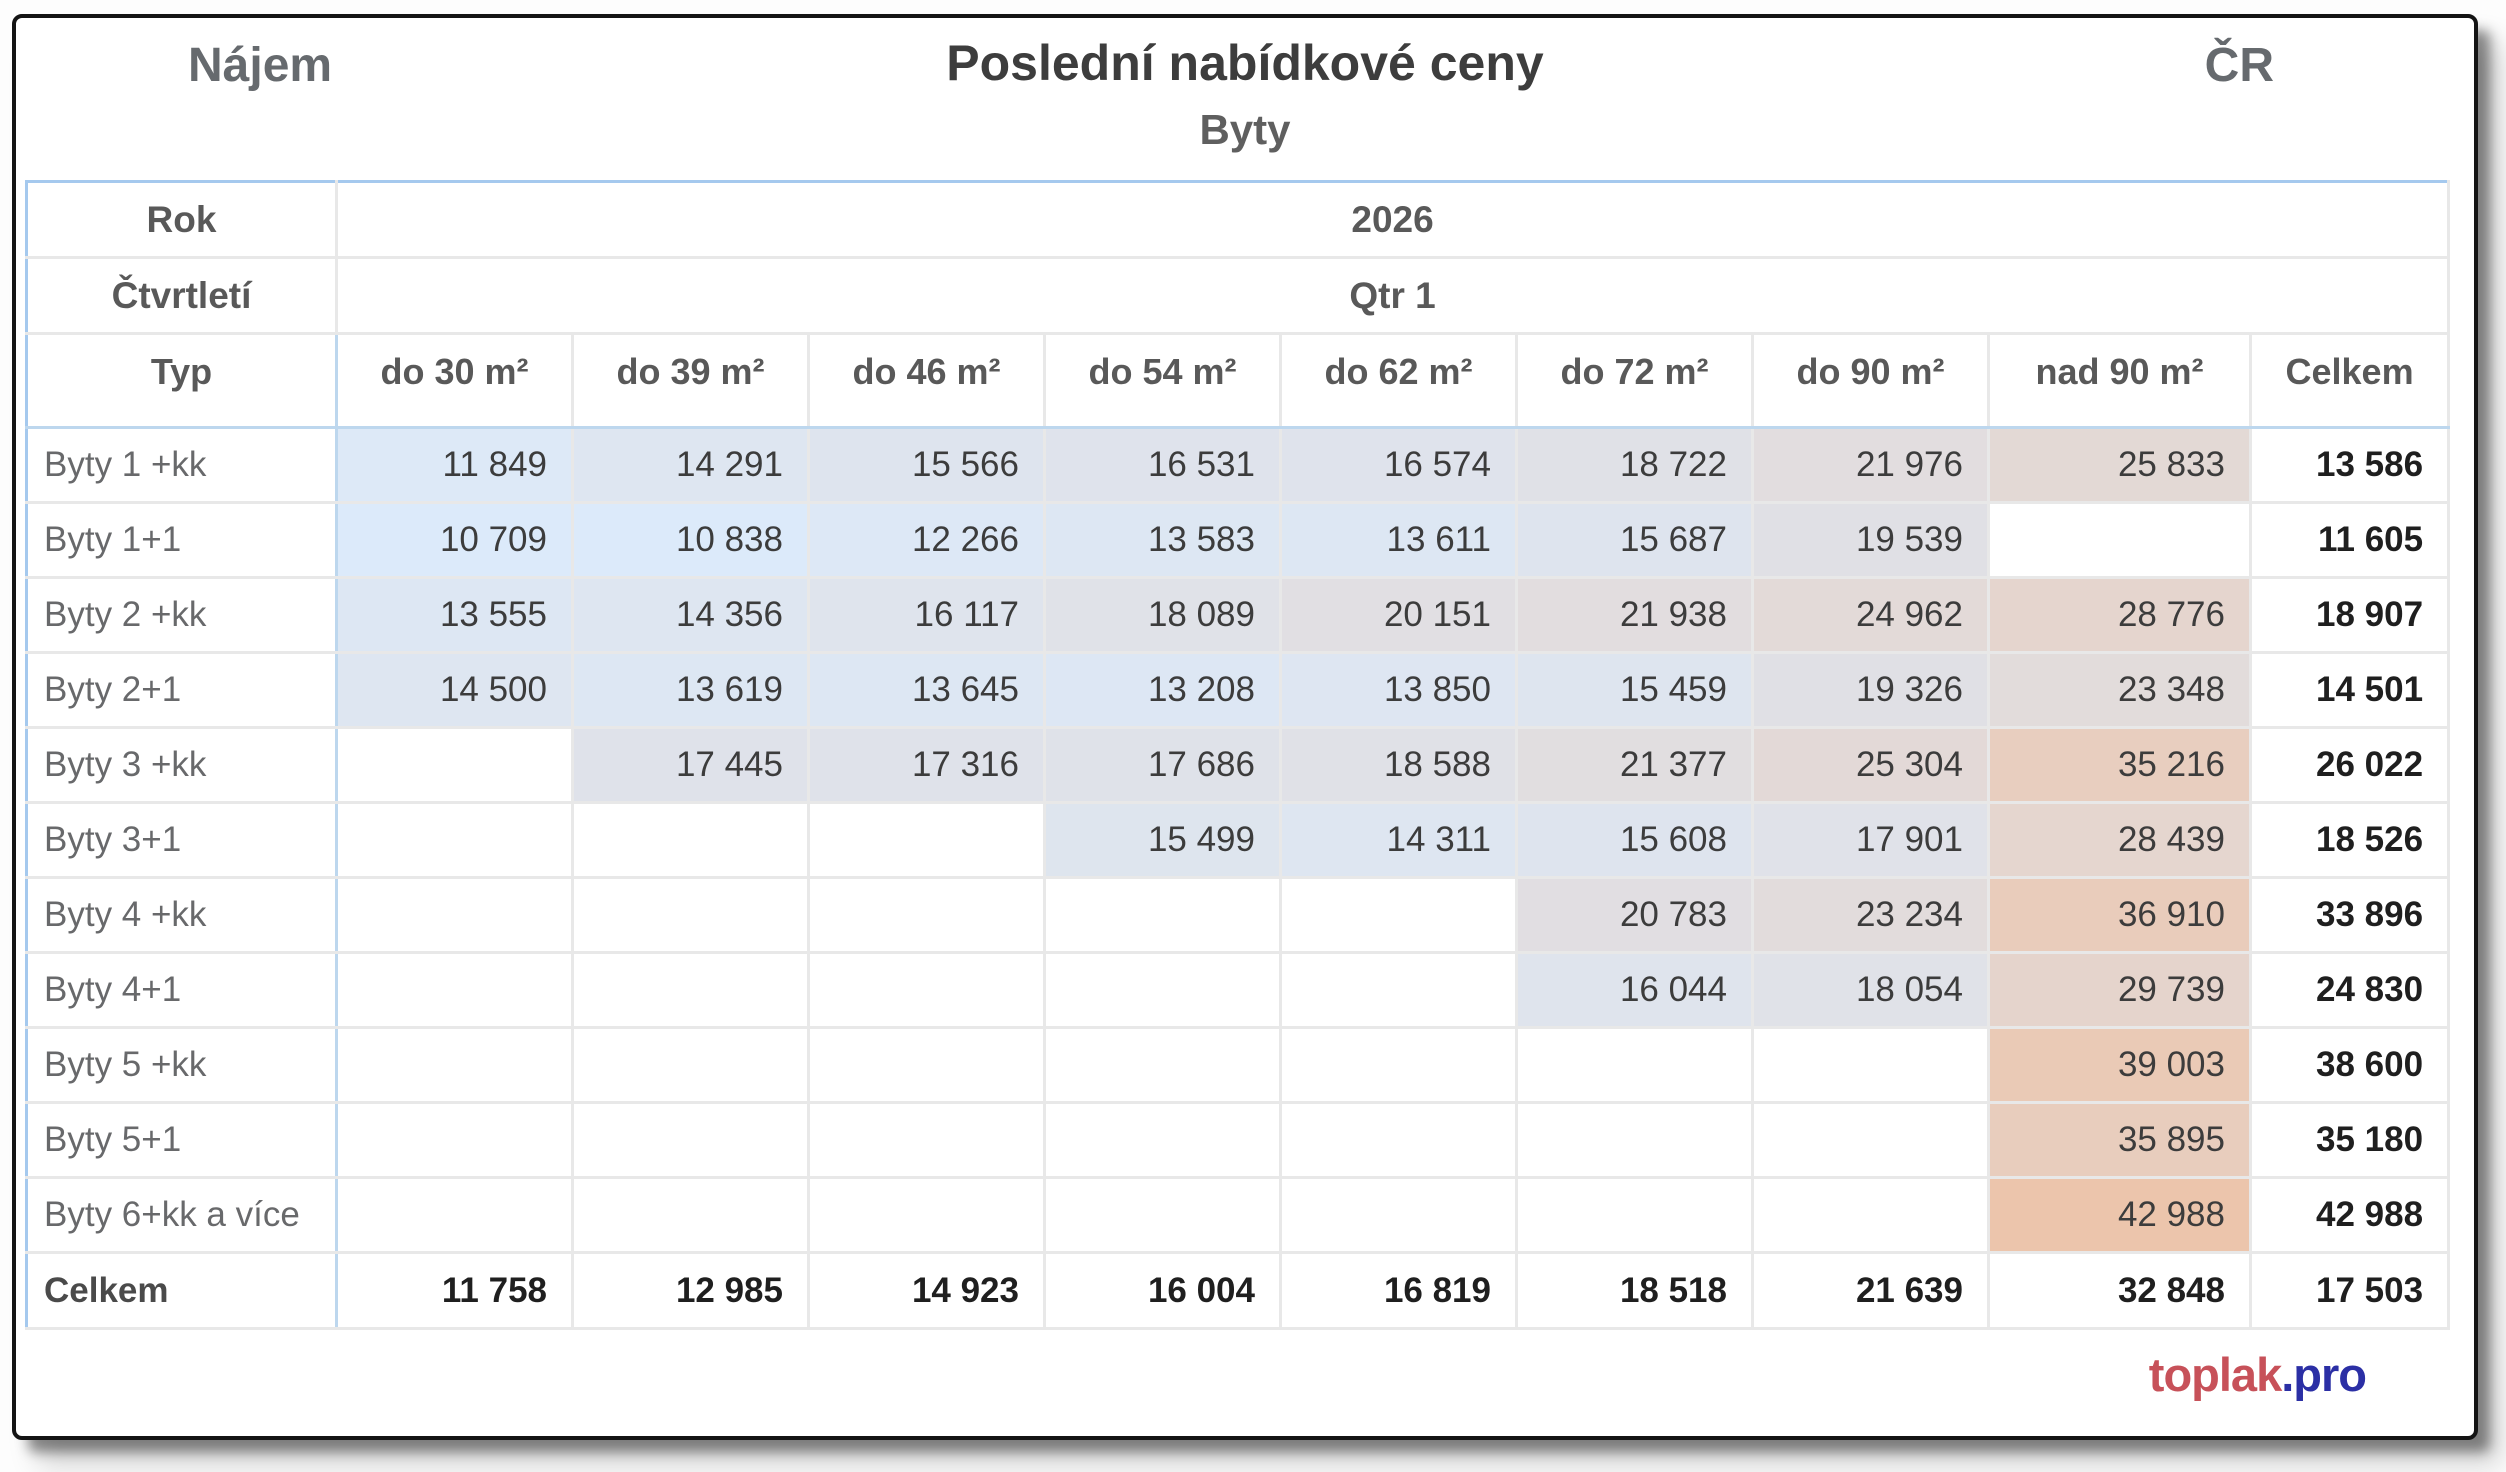  I want to click on row-label: Byty 5 +kk, so click(182, 1065).